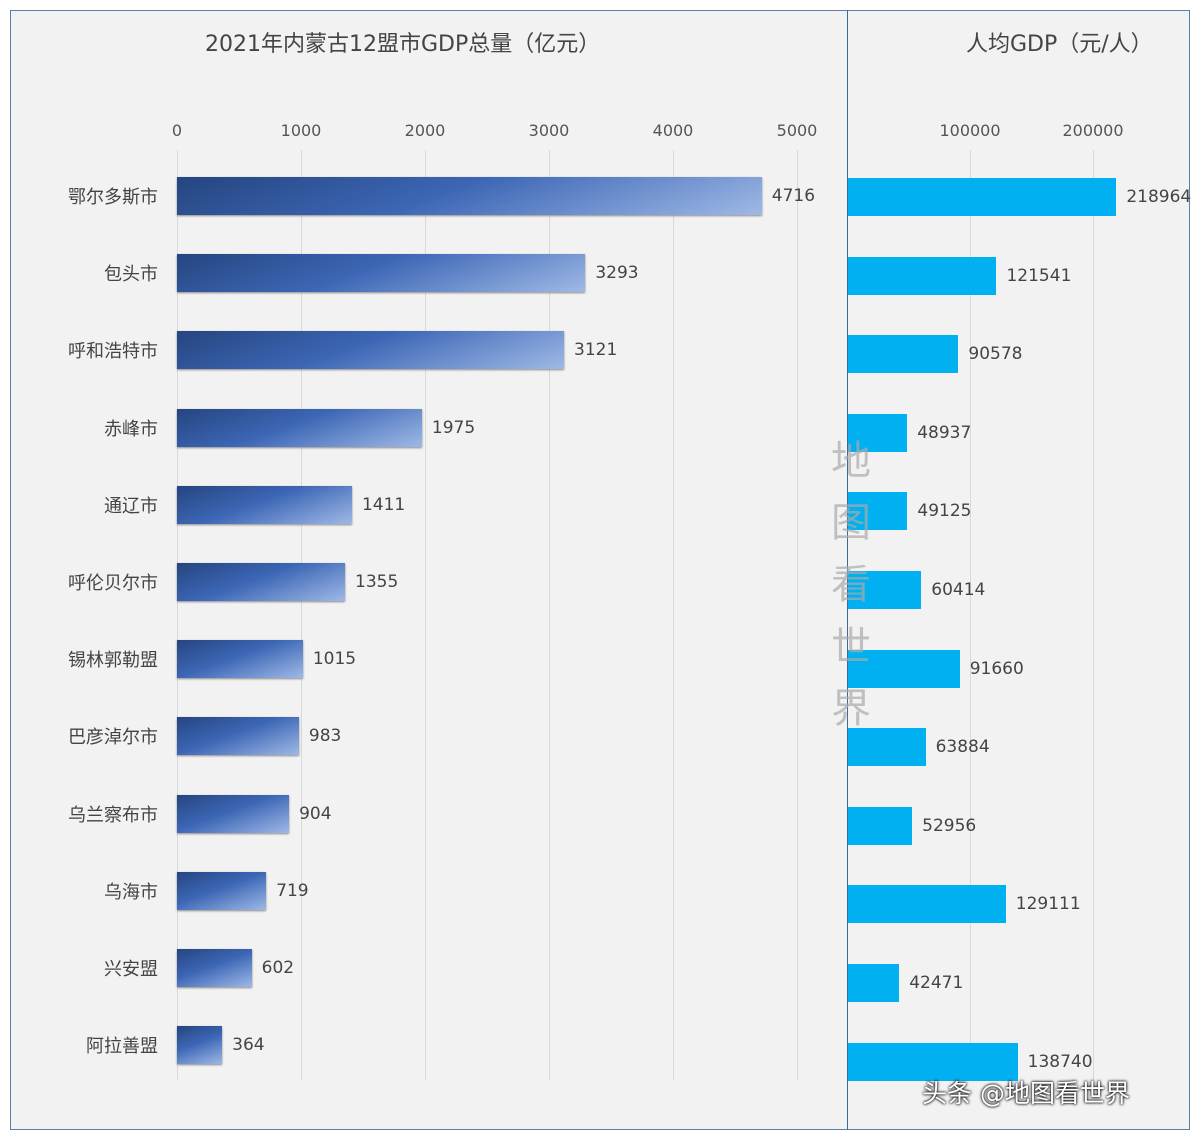 The height and width of the screenshot is (1134, 1200). What do you see at coordinates (793, 196) in the screenshot?
I see `data-label: 4716` at bounding box center [793, 196].